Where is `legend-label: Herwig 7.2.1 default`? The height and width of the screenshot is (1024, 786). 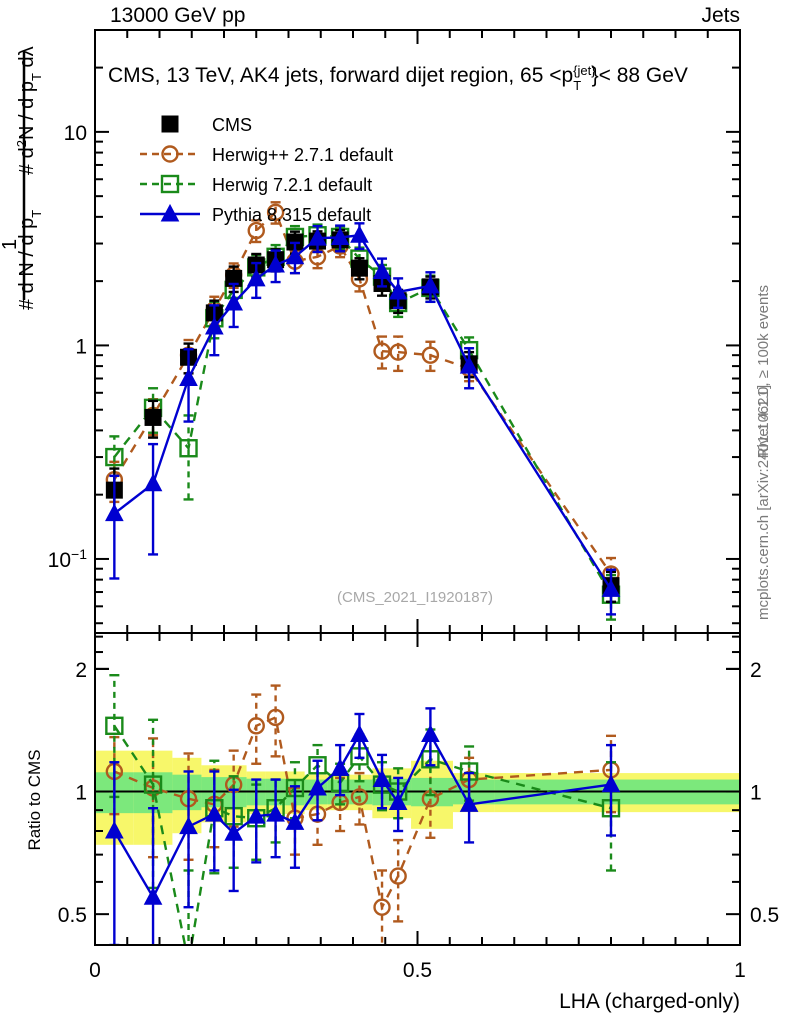
legend-label: Herwig 7.2.1 default is located at coordinates (292, 185).